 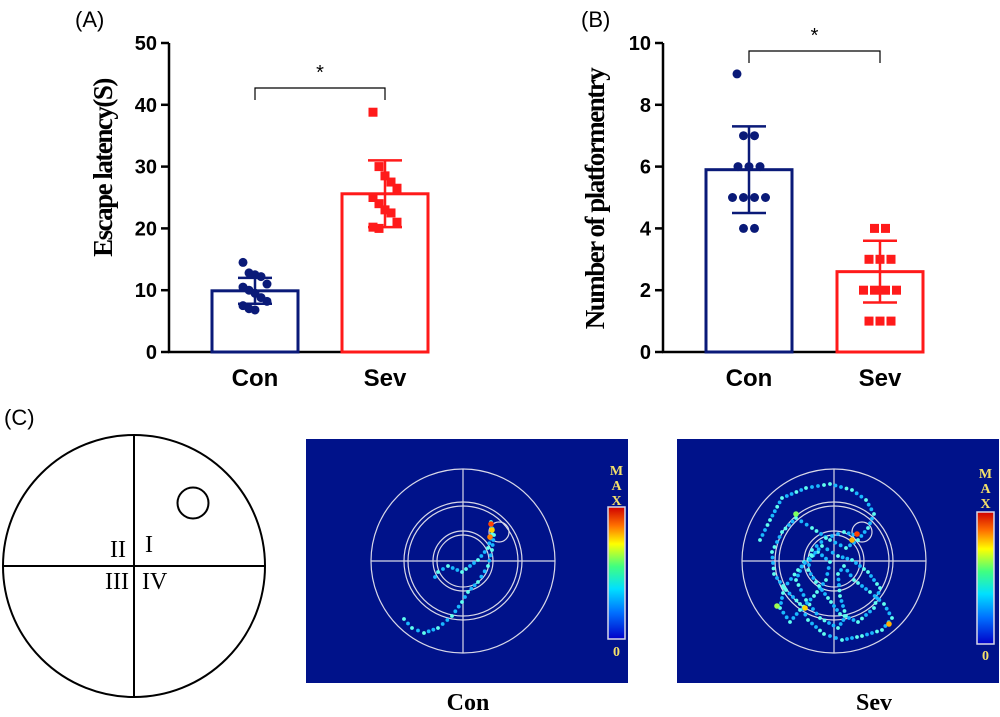 I want to click on y-tick-label: 4, so click(x=646, y=229).